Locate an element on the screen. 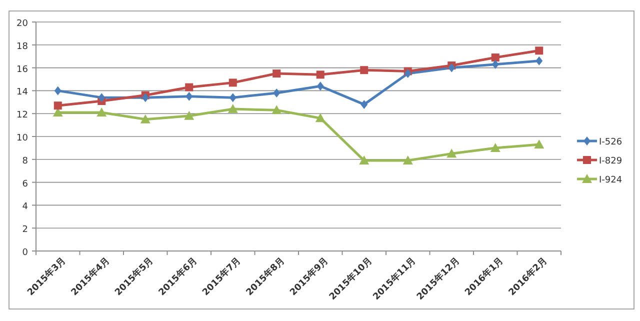 The image size is (640, 321). legend-label: I-829 is located at coordinates (610, 161).